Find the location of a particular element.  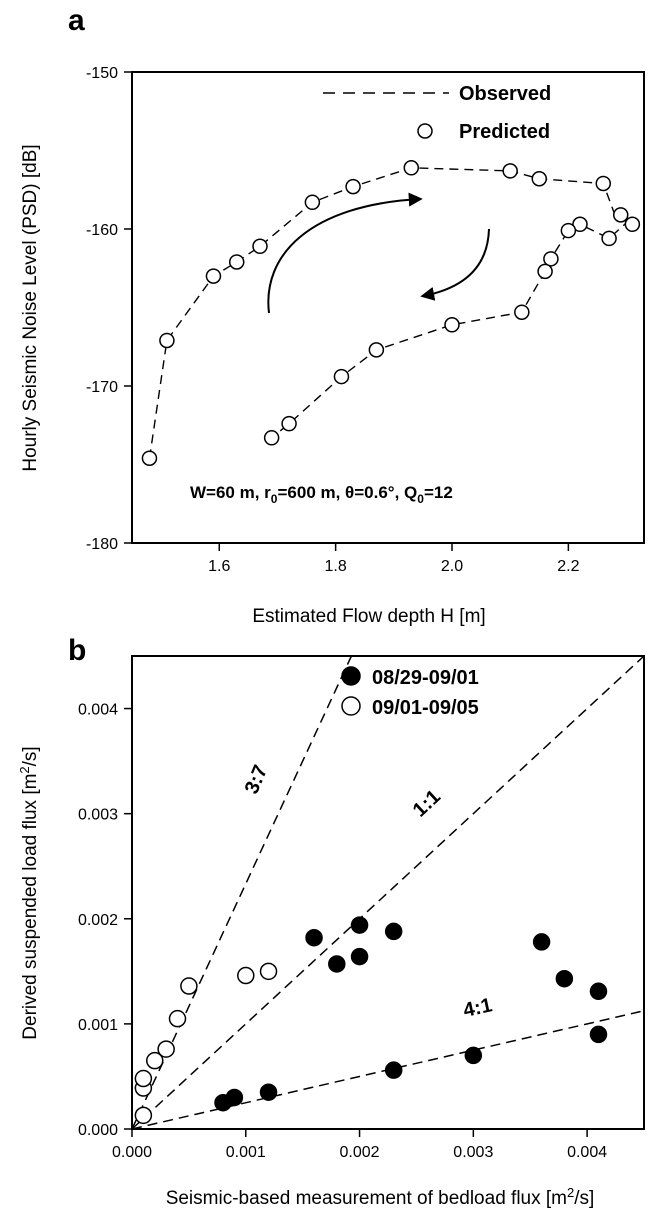

panel-a-x-tick-label: 1.8 is located at coordinates (336, 566).